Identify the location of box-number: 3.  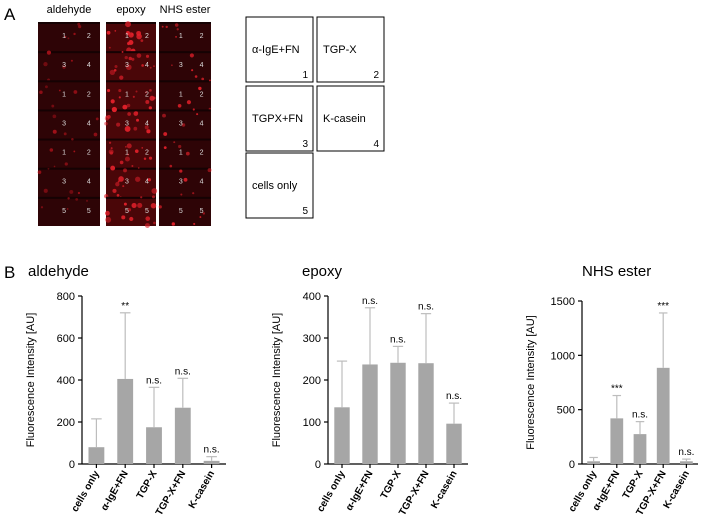
(305, 144).